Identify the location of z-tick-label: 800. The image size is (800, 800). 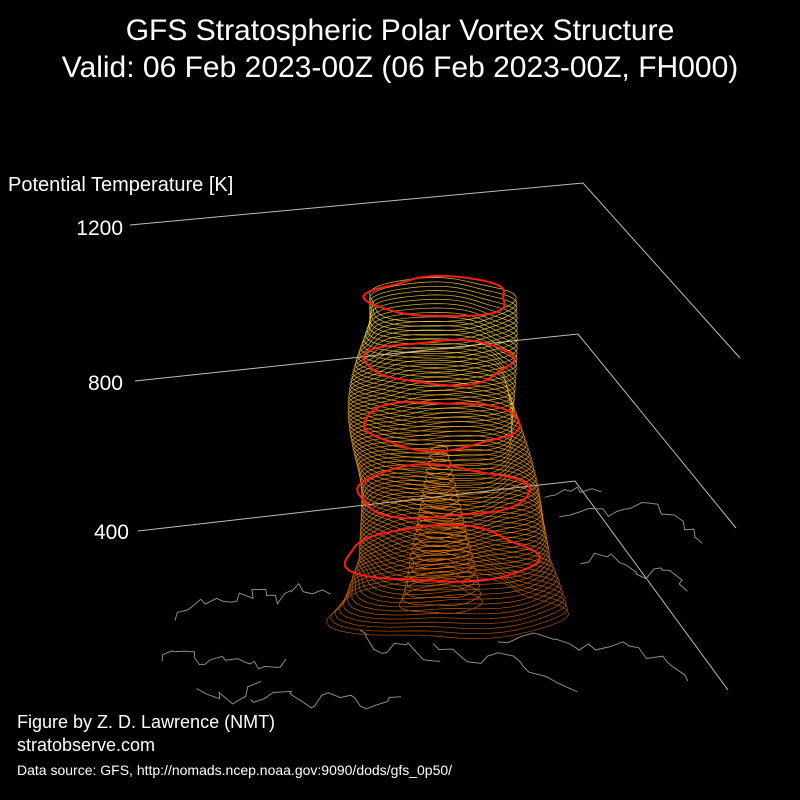
(105, 383).